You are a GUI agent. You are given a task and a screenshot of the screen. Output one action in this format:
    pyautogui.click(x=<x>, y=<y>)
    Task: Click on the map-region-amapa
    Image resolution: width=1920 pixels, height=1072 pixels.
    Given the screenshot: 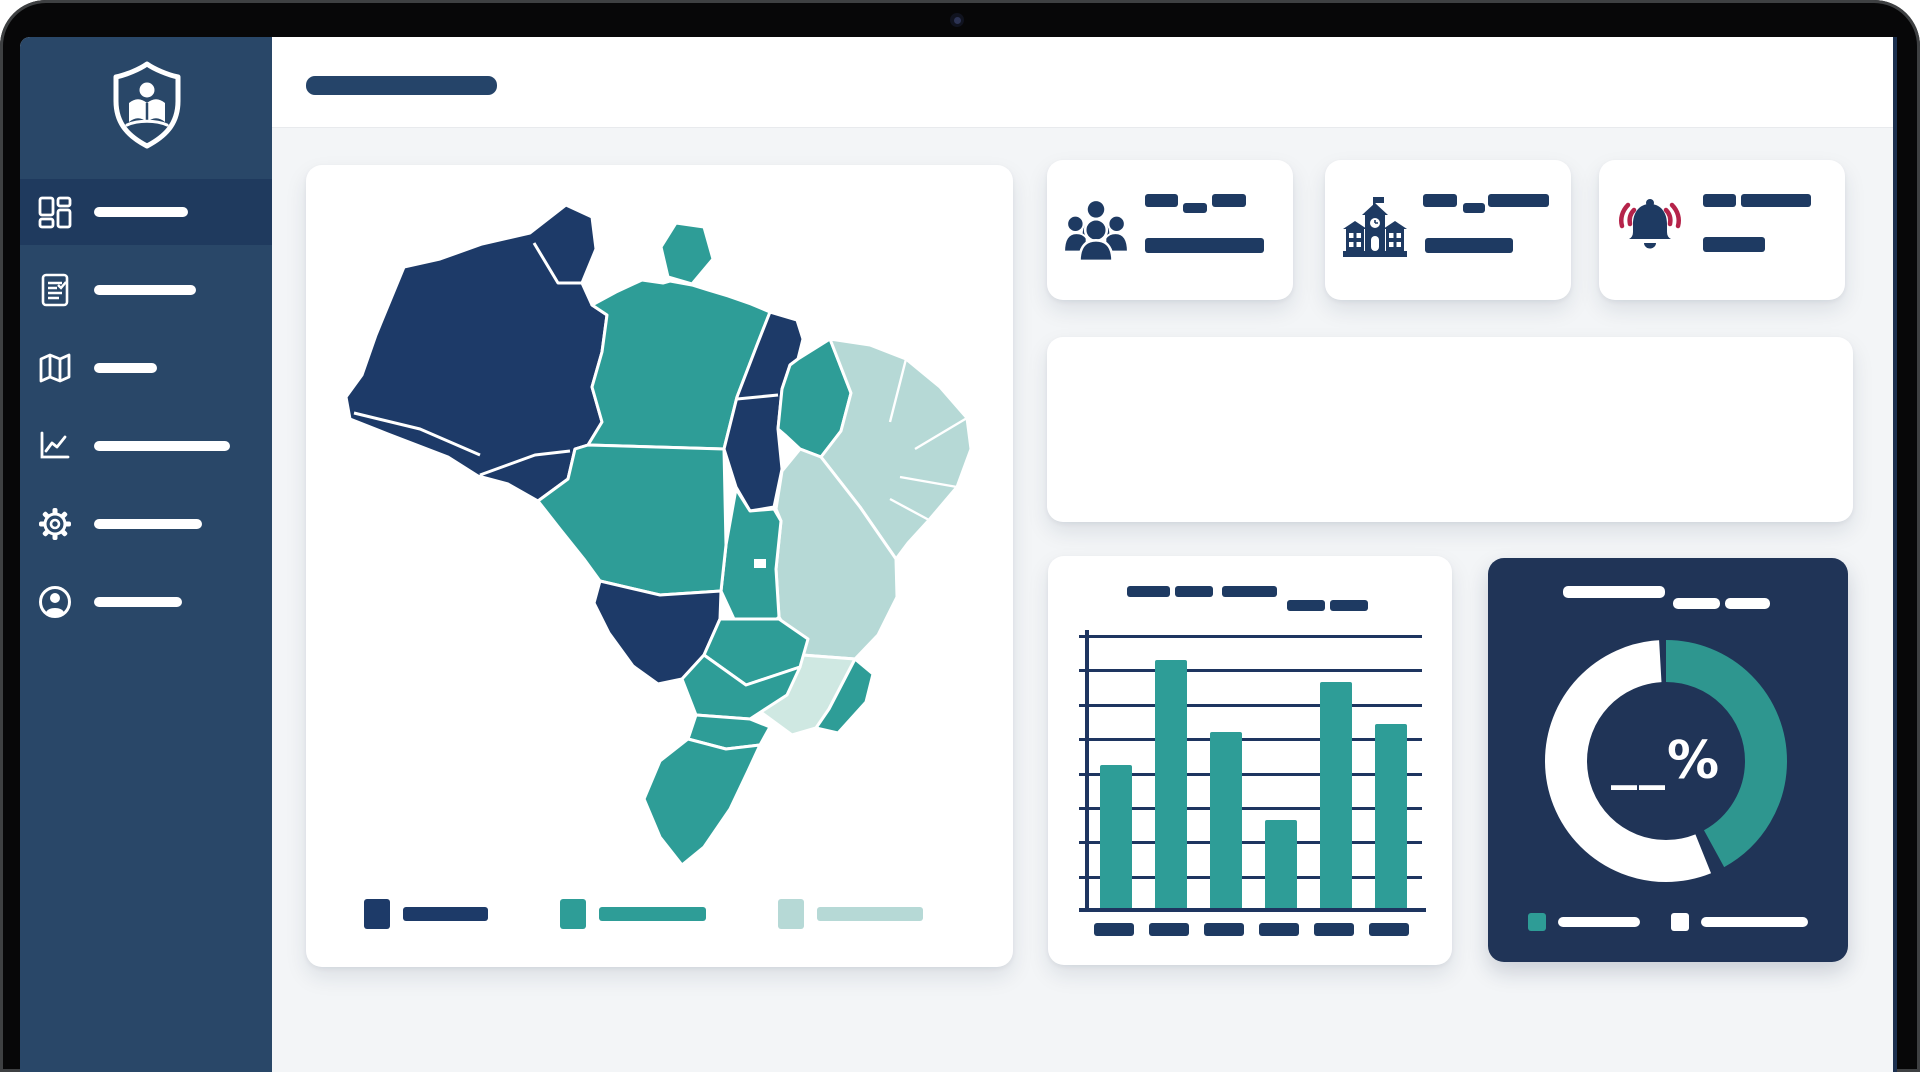 What is the action you would take?
    pyautogui.click(x=687, y=253)
    